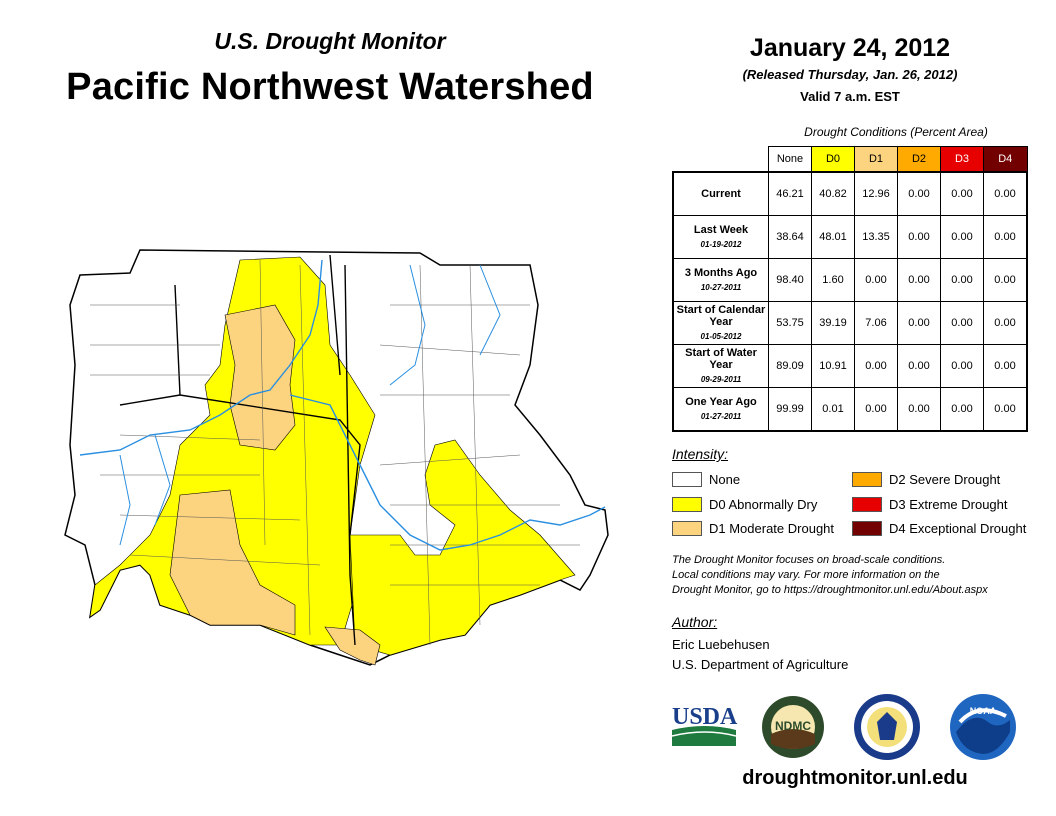 The height and width of the screenshot is (816, 1056). What do you see at coordinates (201, 357) in the screenshot?
I see `river-columbia` at bounding box center [201, 357].